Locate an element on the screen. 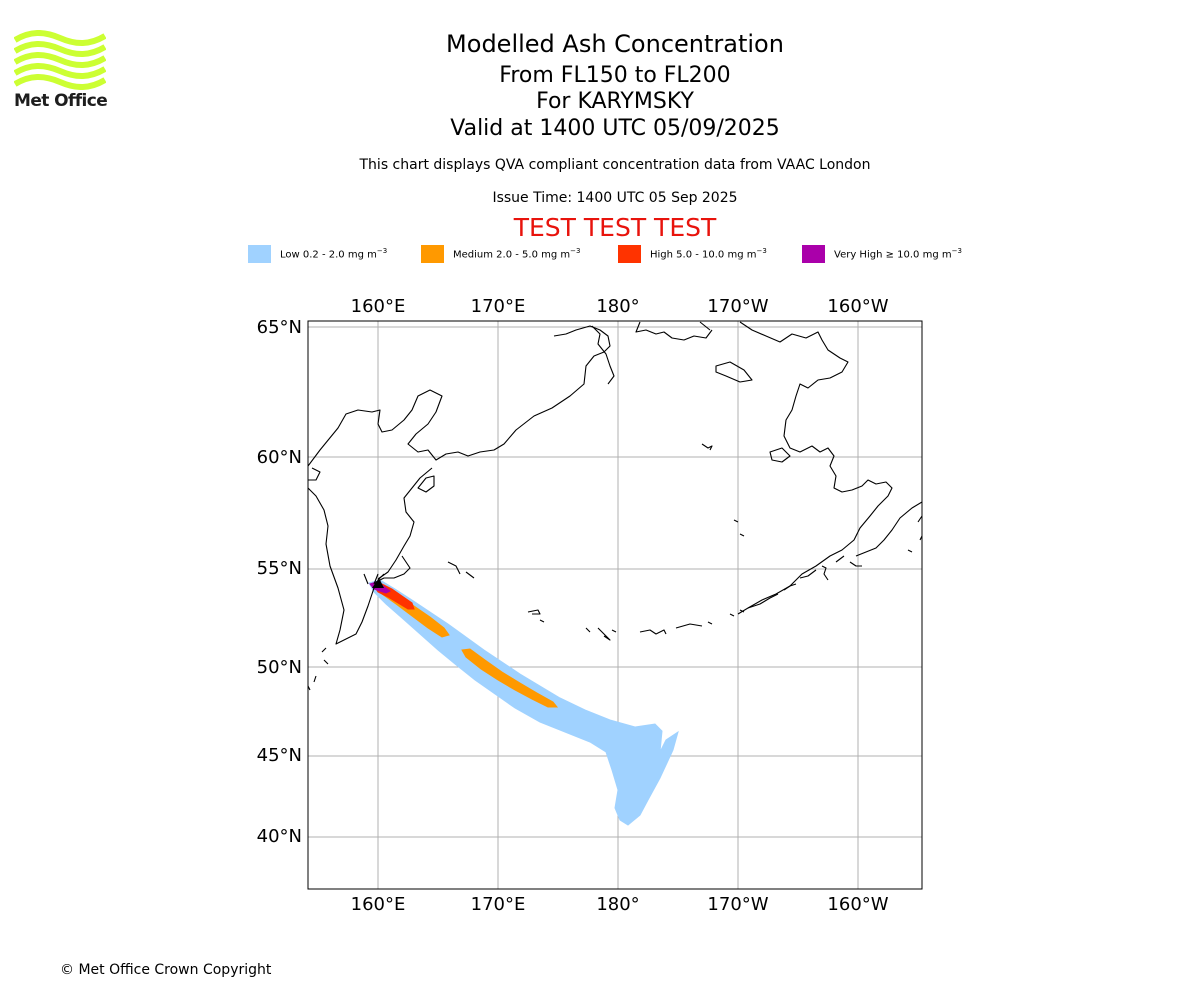 The height and width of the screenshot is (1000, 1200). coastline-alaska-west is located at coordinates (815, 468).